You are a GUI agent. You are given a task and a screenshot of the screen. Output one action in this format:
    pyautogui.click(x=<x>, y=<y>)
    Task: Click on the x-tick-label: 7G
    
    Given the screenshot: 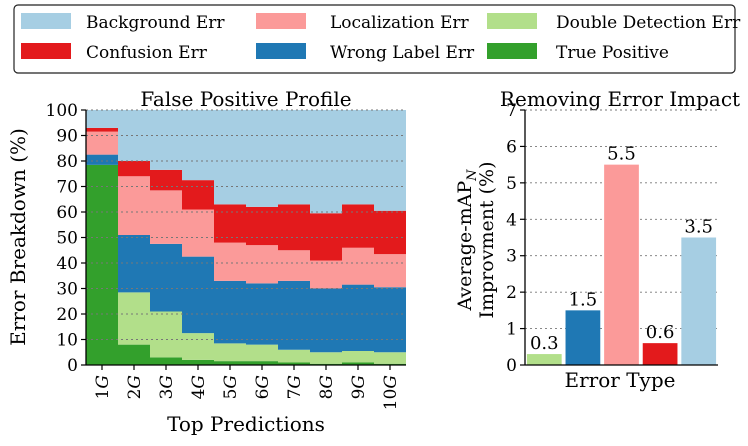 What is the action you would take?
    pyautogui.click(x=295, y=387)
    